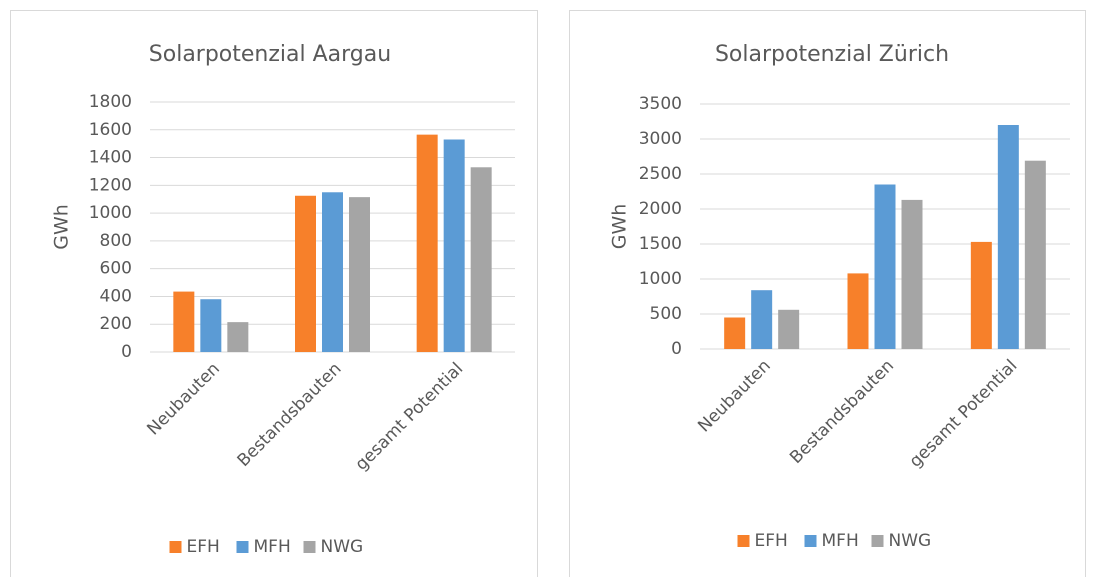  What do you see at coordinates (660, 174) in the screenshot?
I see `y-tick-label: 2500` at bounding box center [660, 174].